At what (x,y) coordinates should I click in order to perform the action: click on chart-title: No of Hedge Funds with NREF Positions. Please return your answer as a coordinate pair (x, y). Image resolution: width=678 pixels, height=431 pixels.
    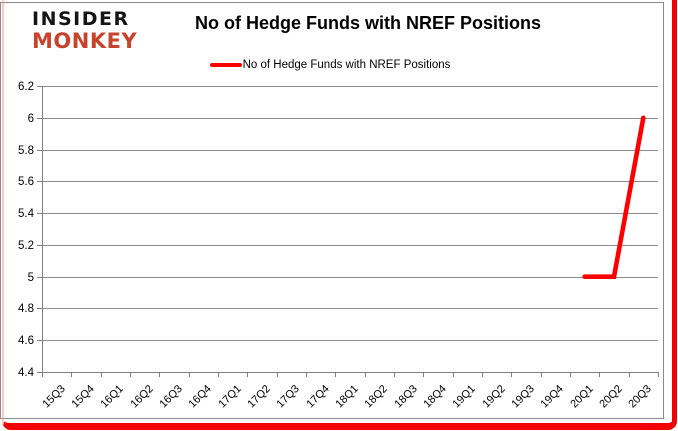
    Looking at the image, I should click on (368, 23).